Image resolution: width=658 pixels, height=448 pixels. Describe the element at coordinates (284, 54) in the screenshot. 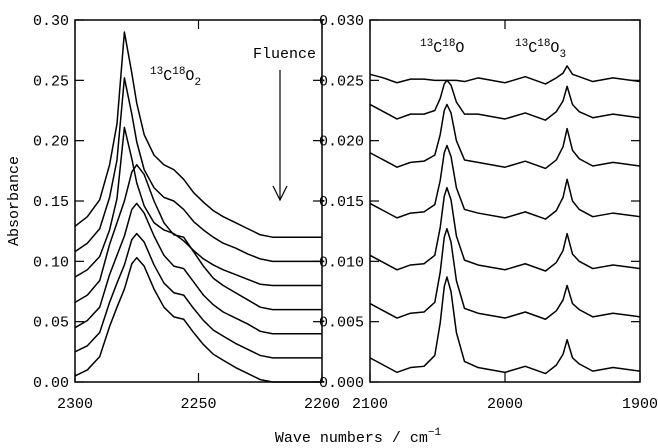

I see `annotation: Fluence` at that location.